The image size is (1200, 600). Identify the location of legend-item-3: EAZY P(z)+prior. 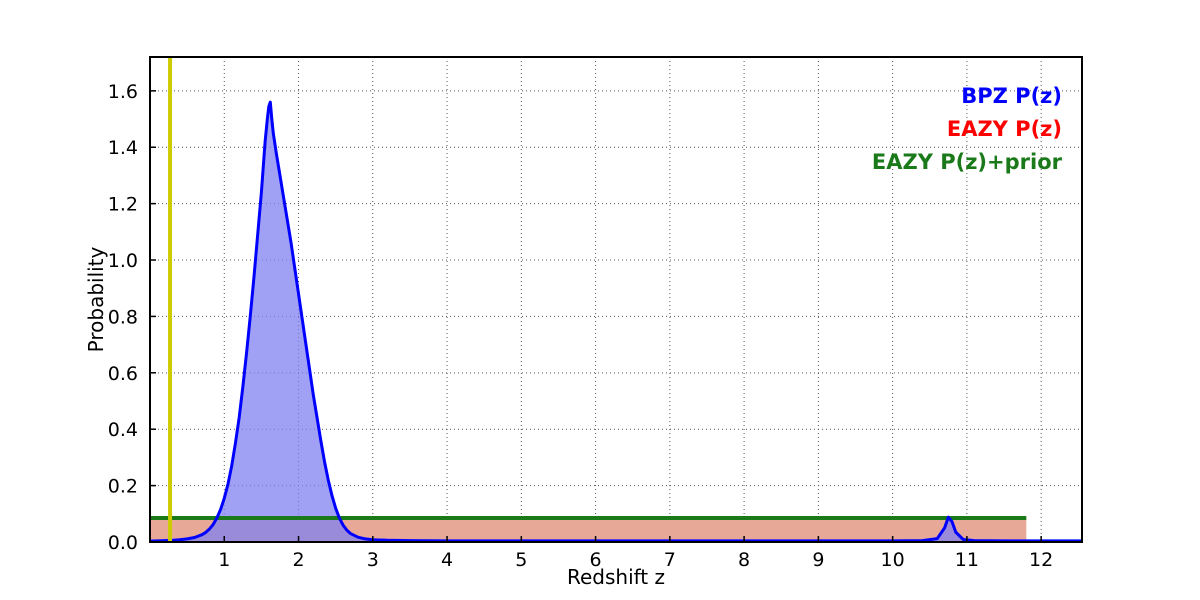
(967, 162).